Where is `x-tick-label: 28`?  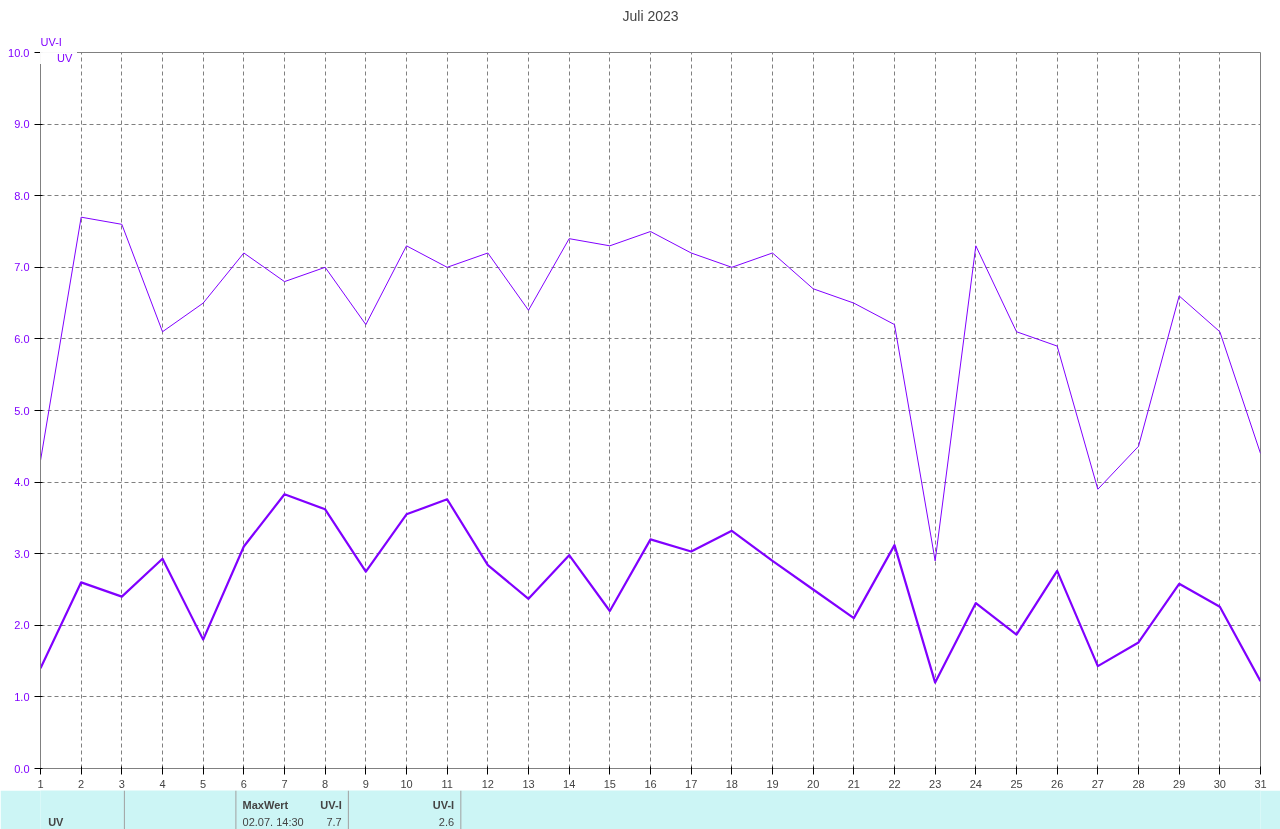 x-tick-label: 28 is located at coordinates (1138, 783).